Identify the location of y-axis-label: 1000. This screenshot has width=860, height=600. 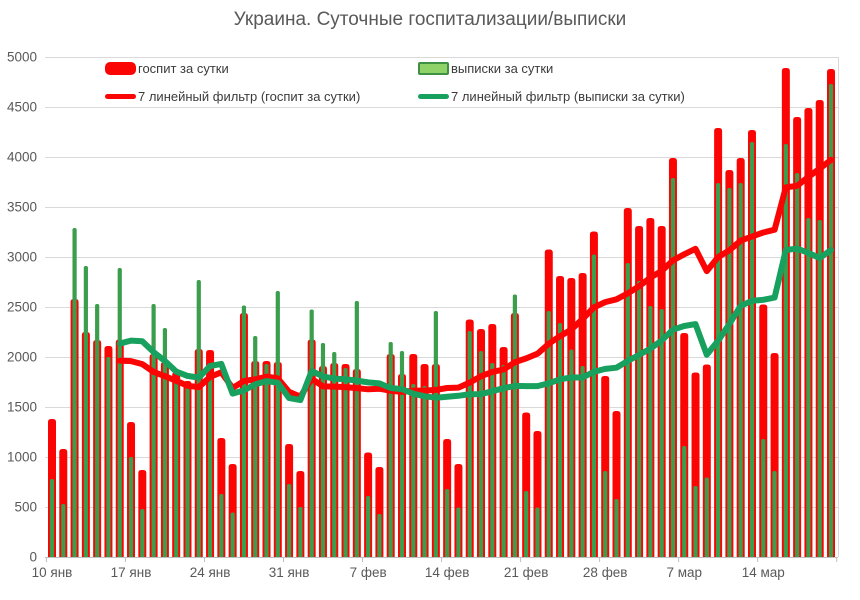
(22, 457).